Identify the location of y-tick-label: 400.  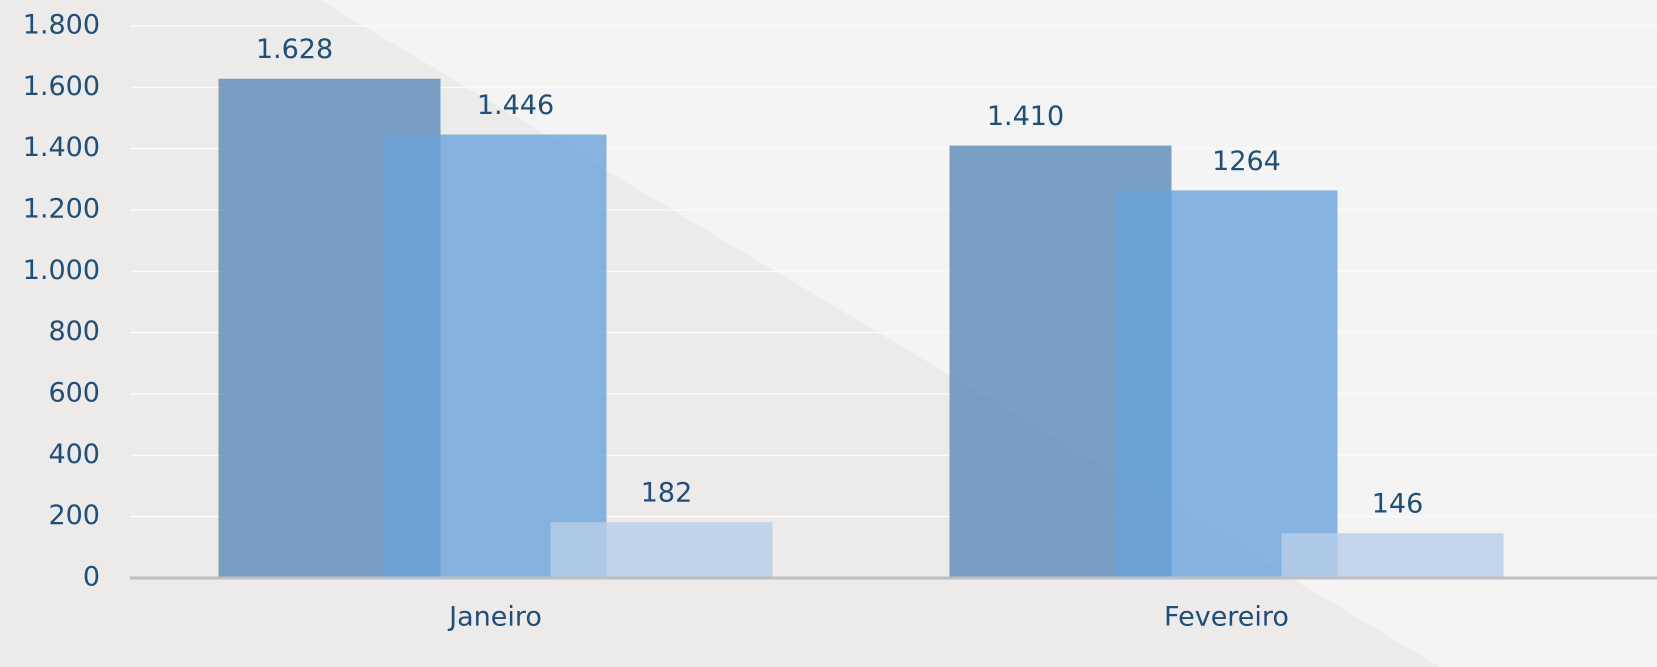
(74, 454).